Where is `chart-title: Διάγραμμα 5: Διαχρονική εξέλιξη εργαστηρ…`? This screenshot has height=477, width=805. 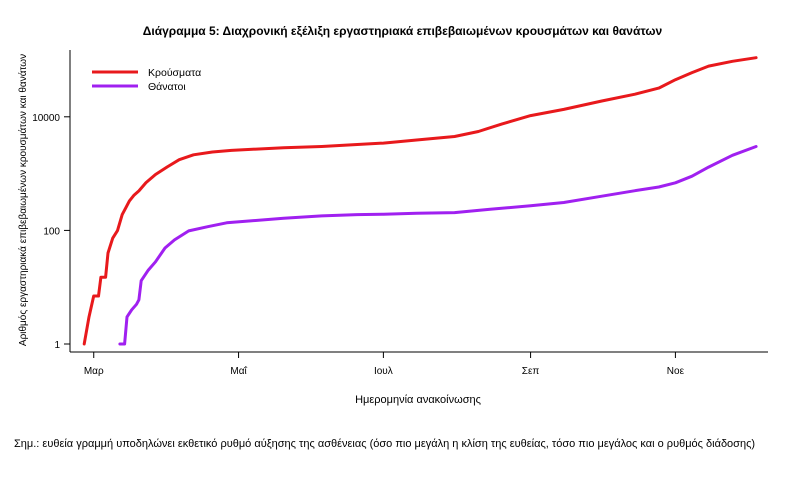
chart-title: Διάγραμμα 5: Διαχρονική εξέλιξη εργαστηρ… is located at coordinates (402, 31).